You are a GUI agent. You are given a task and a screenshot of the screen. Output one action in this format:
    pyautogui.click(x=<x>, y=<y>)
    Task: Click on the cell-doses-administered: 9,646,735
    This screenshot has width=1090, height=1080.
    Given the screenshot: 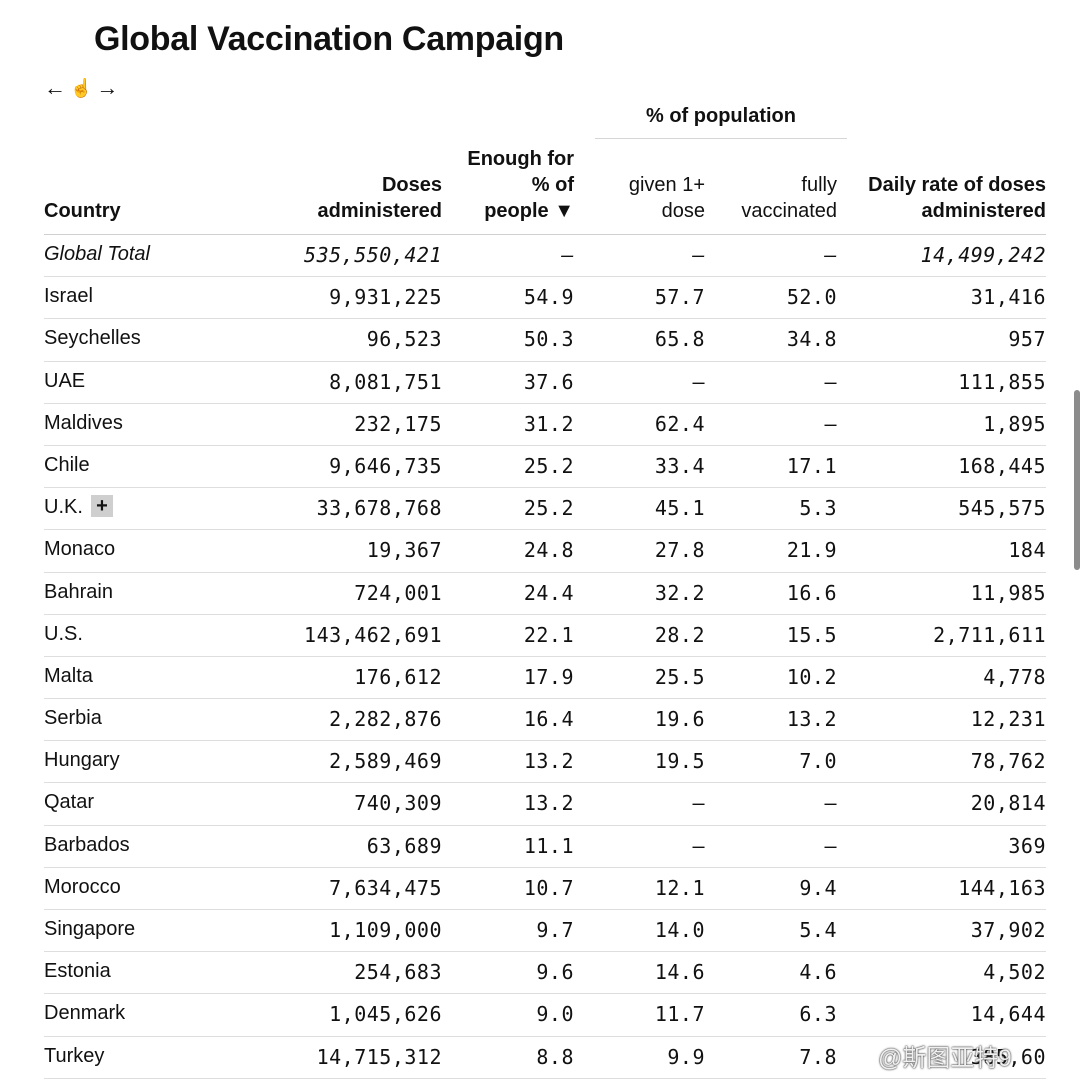 What is the action you would take?
    pyautogui.click(x=346, y=466)
    